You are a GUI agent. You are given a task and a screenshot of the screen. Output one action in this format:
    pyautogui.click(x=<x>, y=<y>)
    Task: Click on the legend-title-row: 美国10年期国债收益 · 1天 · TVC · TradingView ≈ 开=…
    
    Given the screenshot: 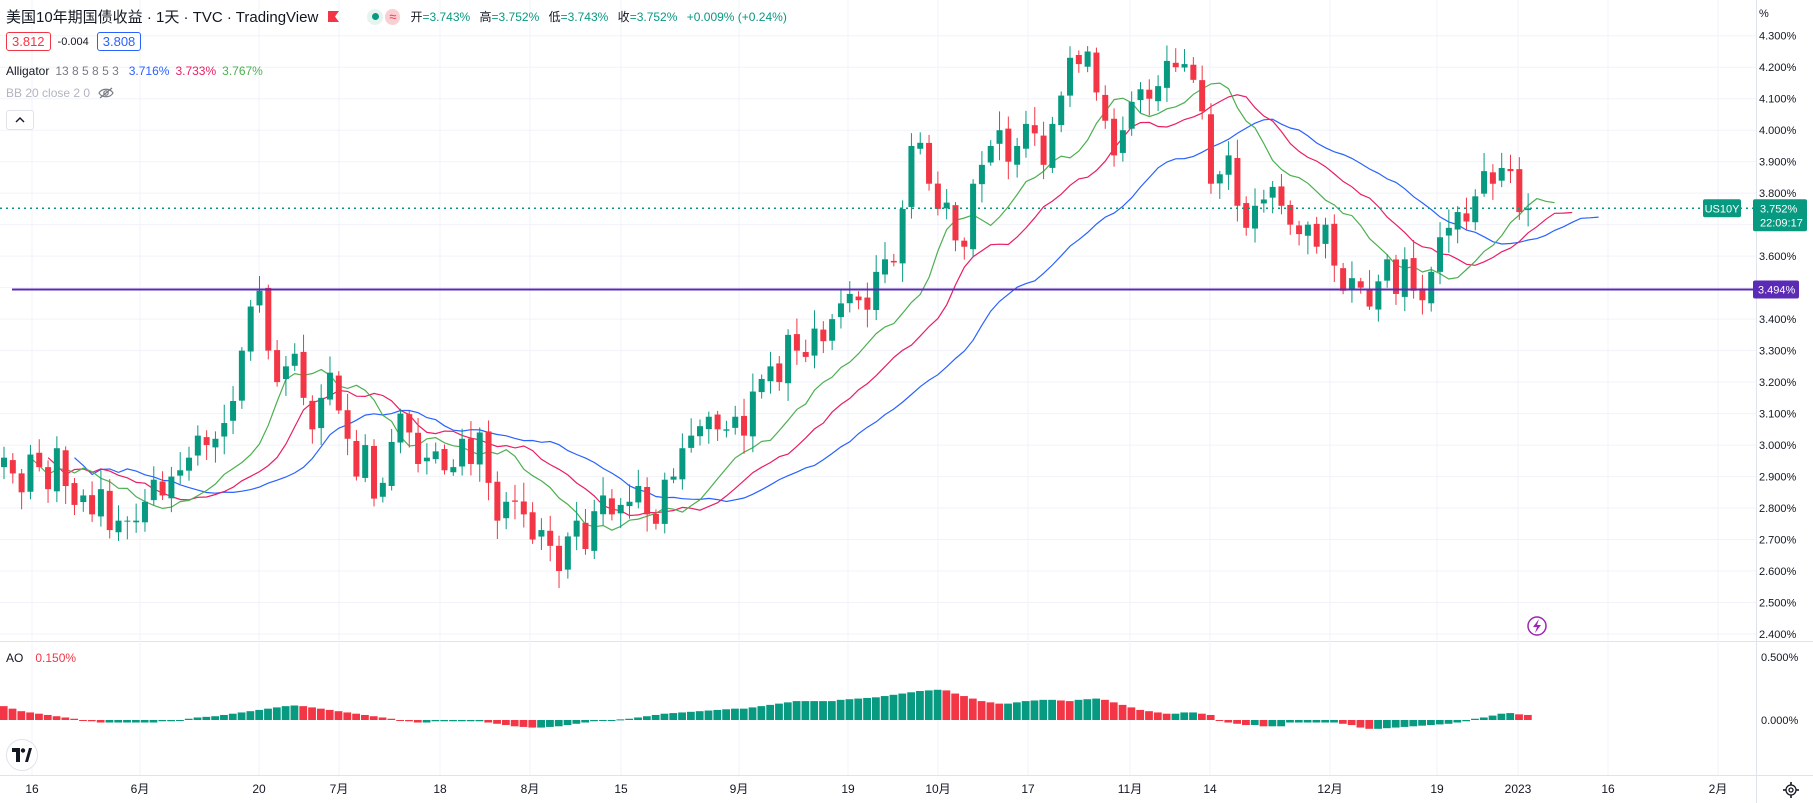 What is the action you would take?
    pyautogui.click(x=399, y=16)
    